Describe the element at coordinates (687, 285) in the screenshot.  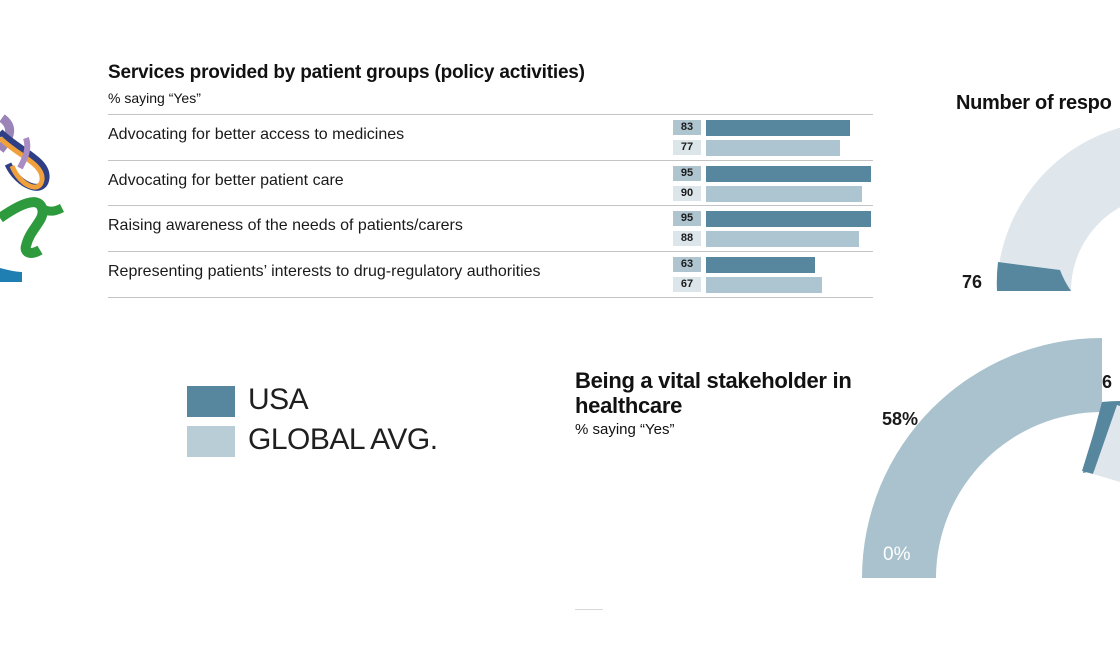
I see `bar-value-label: 67` at that location.